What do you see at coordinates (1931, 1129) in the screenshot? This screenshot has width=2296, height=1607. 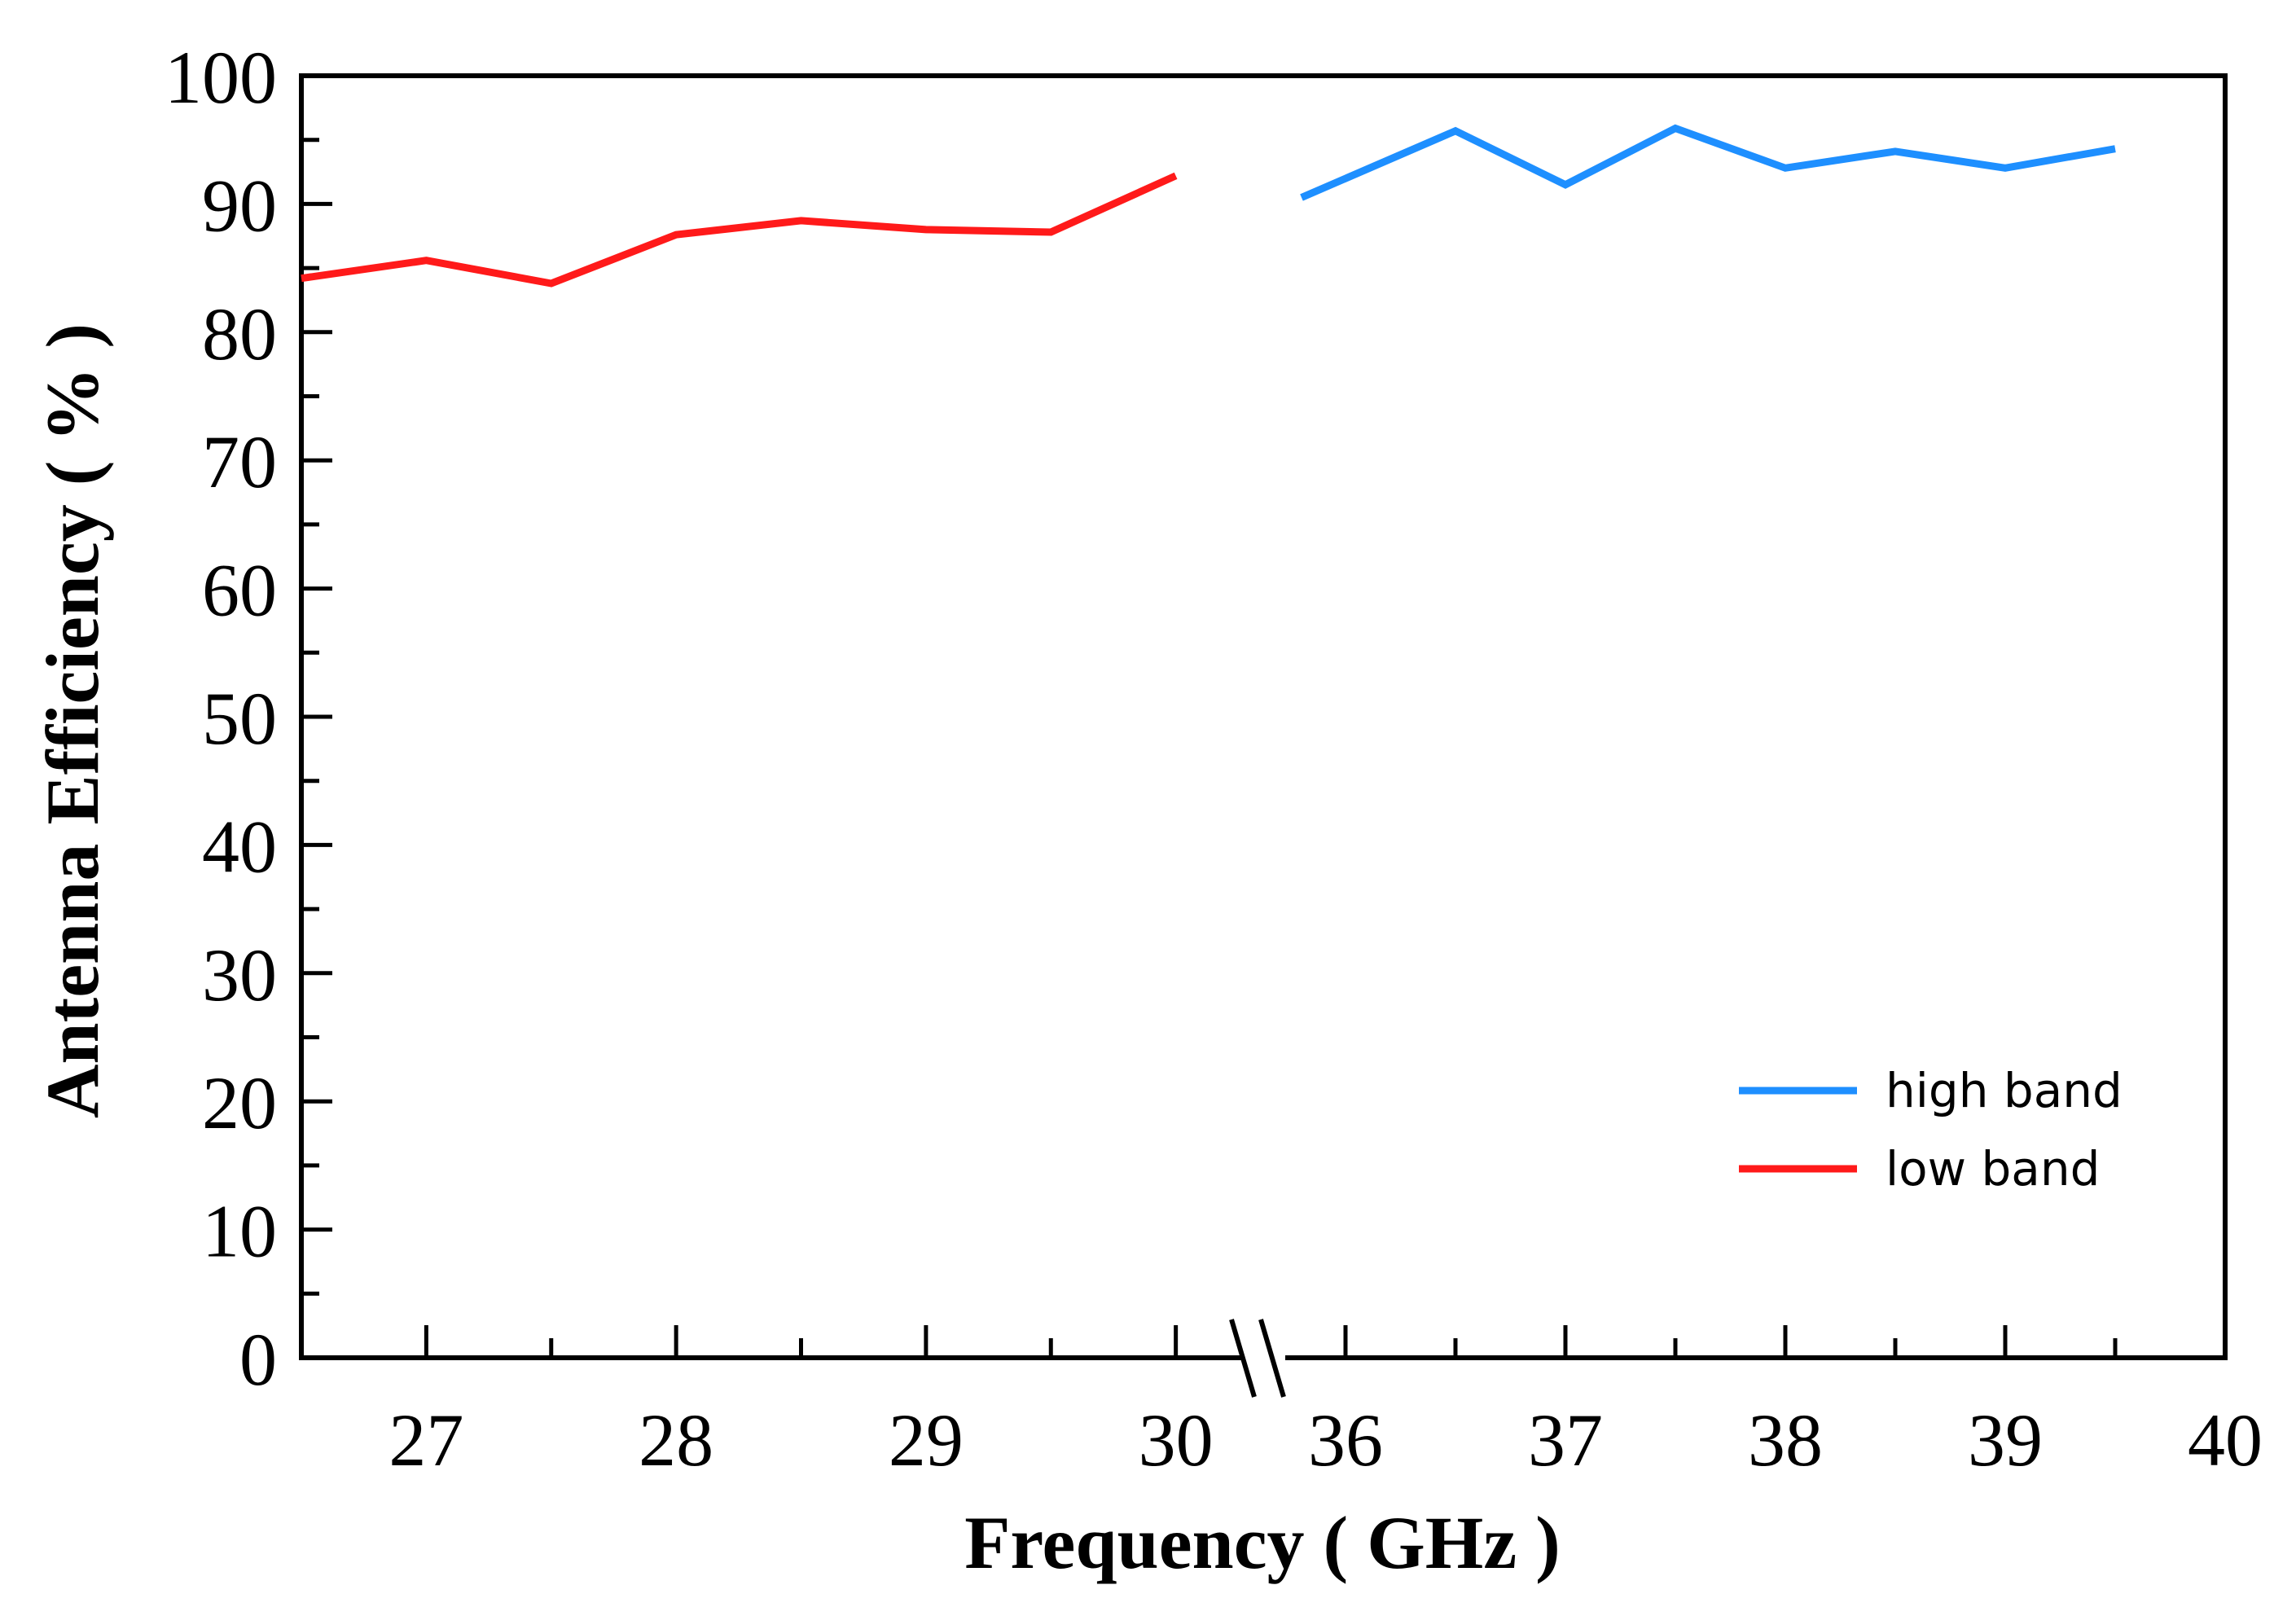 I see `legend: high band low band` at bounding box center [1931, 1129].